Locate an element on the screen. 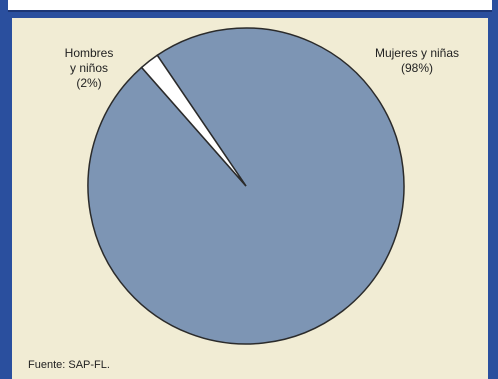  label-men-line1: Hombres is located at coordinates (89, 53).